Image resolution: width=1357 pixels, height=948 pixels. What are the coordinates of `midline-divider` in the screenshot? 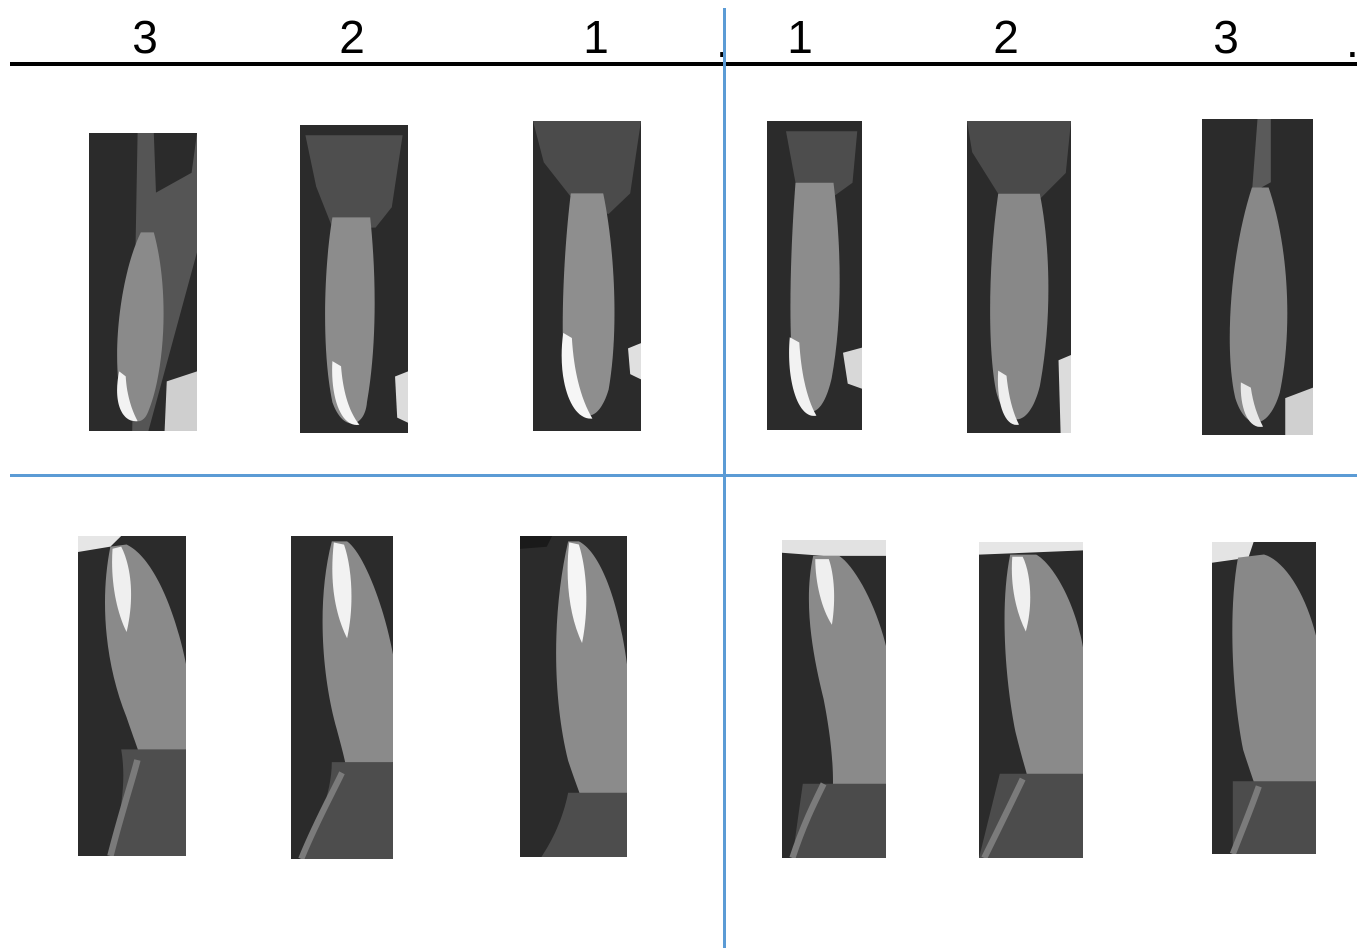 It's located at (724, 478).